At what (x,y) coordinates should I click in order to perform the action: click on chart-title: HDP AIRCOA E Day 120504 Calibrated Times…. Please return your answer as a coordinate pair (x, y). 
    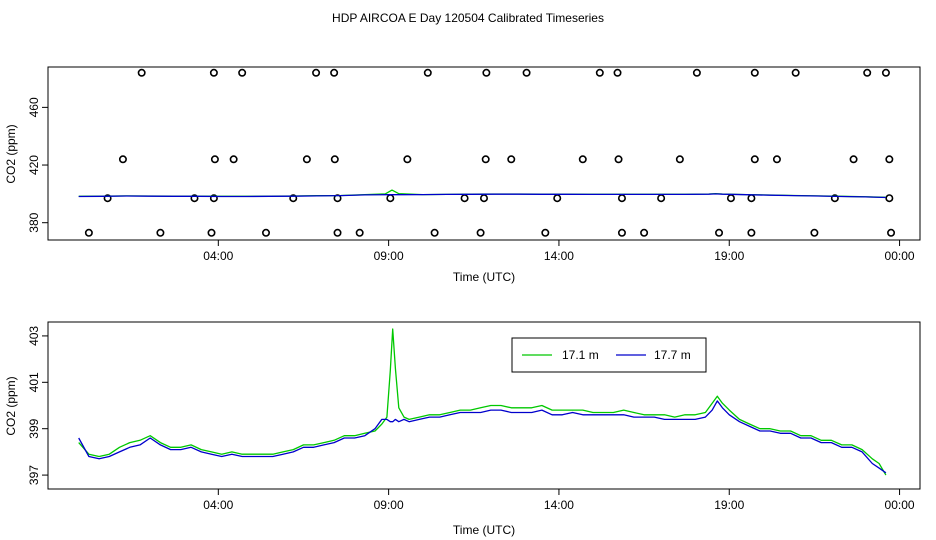
    Looking at the image, I should click on (468, 18).